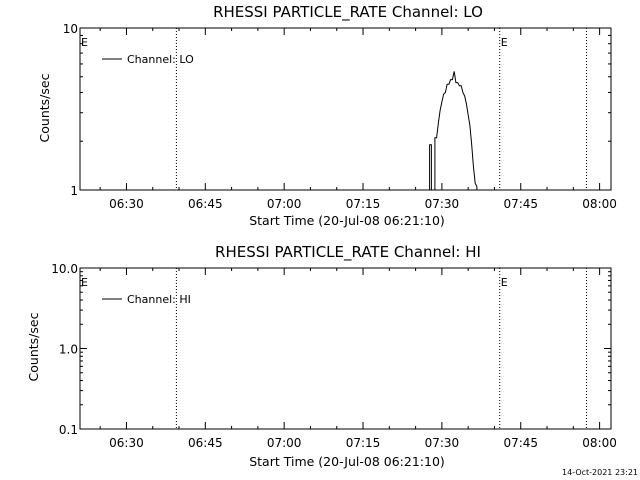  What do you see at coordinates (74, 191) in the screenshot?
I see `y-tick-label: 1` at bounding box center [74, 191].